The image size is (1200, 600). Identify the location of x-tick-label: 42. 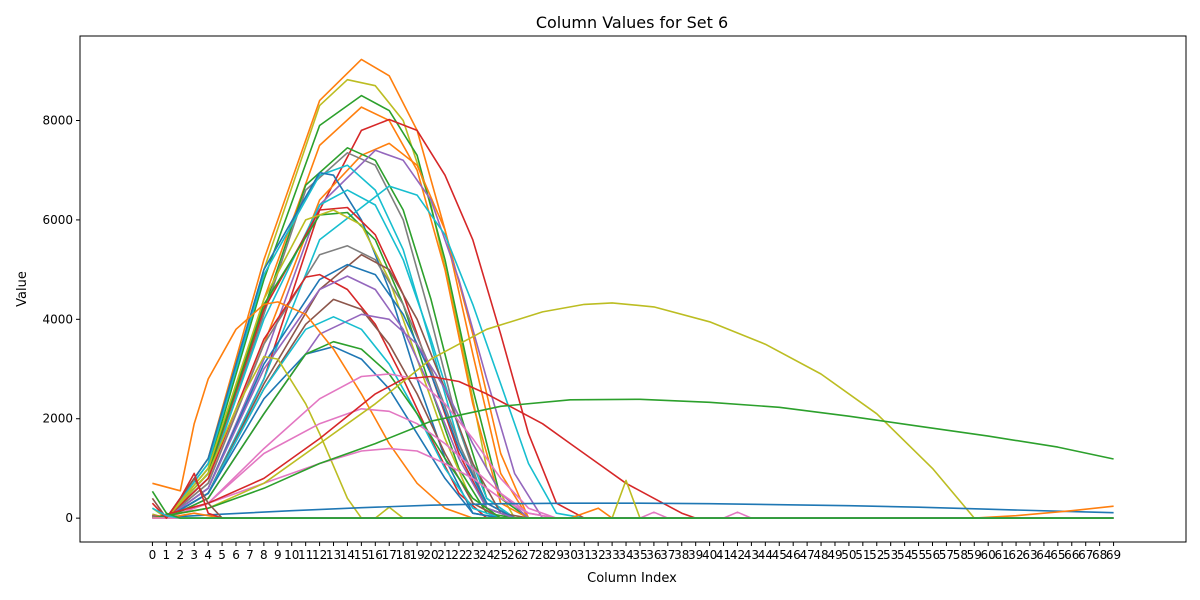
(737, 555).